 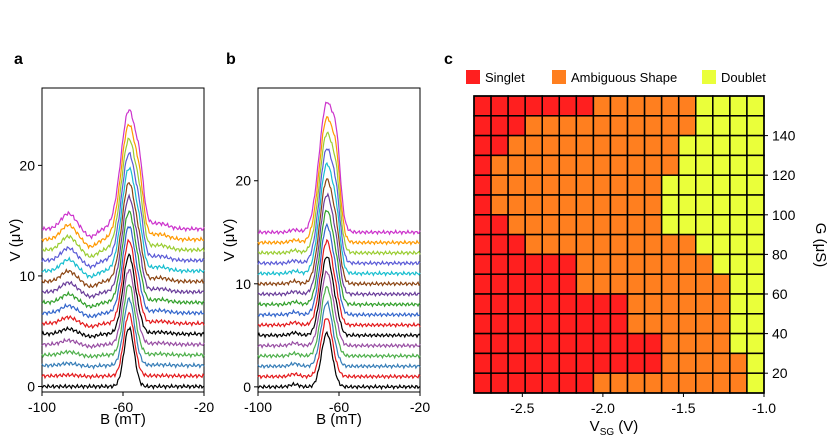 What do you see at coordinates (614, 428) in the screenshot?
I see `x-axis-title-c: VSG (V)` at bounding box center [614, 428].